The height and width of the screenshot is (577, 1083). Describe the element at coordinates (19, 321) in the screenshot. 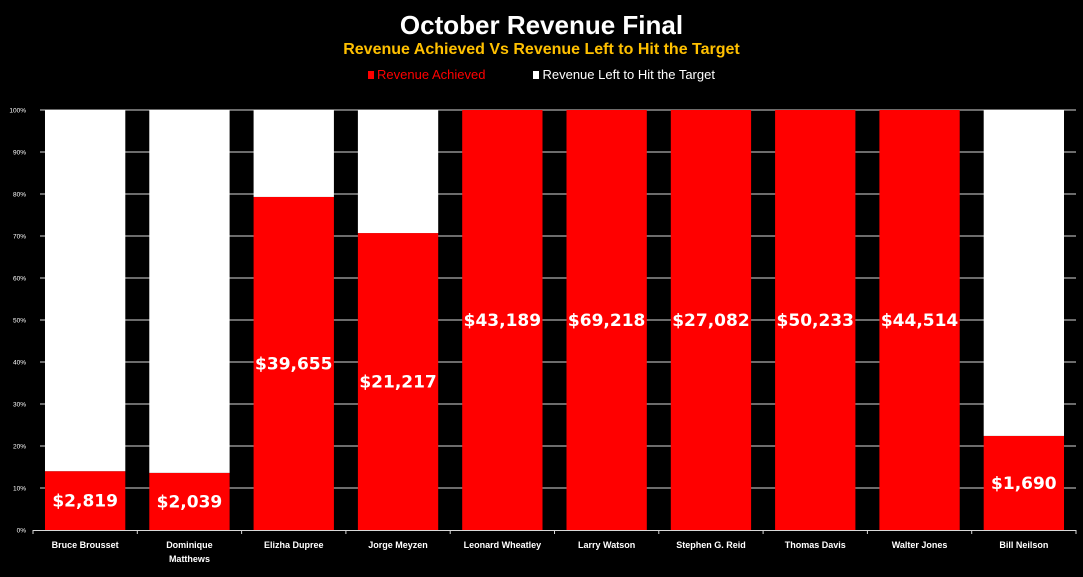

I see `y-tick-label: 50%` at that location.